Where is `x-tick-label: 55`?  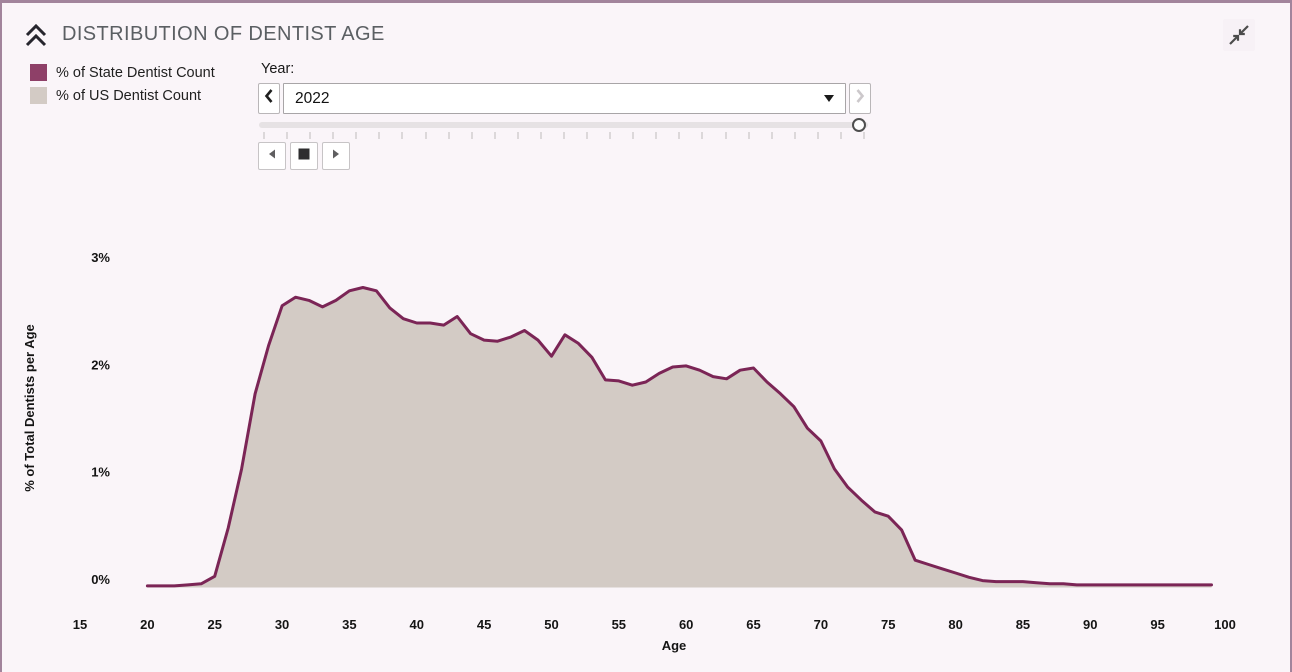 x-tick-label: 55 is located at coordinates (619, 624).